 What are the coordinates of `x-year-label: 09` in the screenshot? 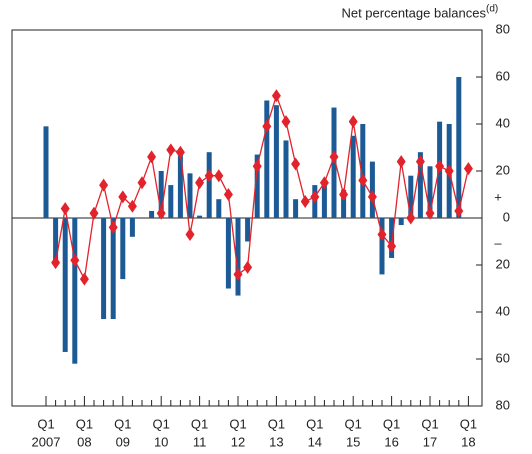 It's located at (123, 441).